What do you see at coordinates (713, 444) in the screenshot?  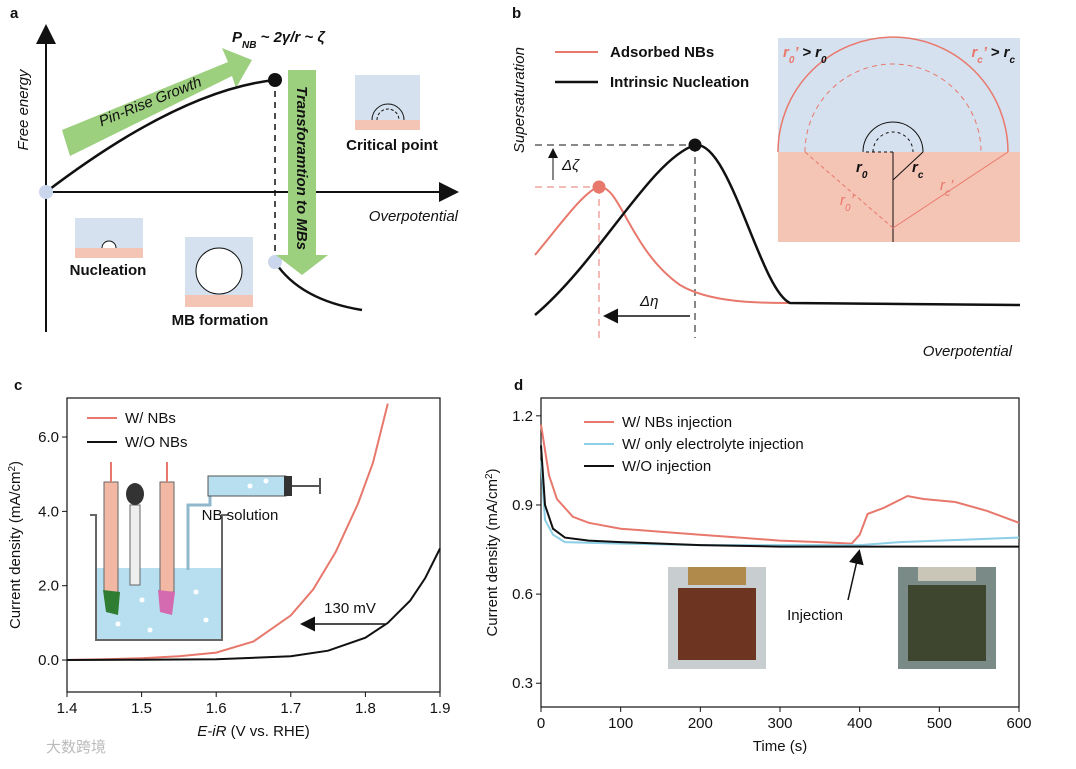 I see `legend-label: W/ only electrolyte injection` at bounding box center [713, 444].